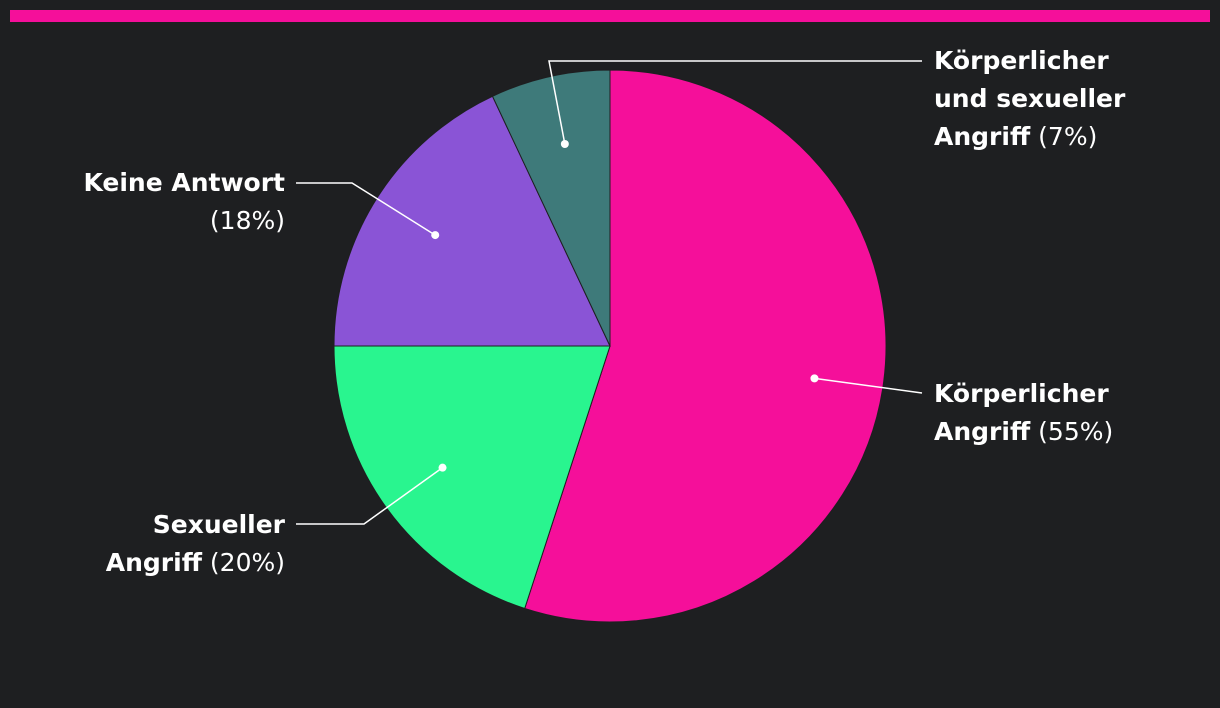  What do you see at coordinates (982, 136) in the screenshot?
I see `label-name-line-3: Angriff` at bounding box center [982, 136].